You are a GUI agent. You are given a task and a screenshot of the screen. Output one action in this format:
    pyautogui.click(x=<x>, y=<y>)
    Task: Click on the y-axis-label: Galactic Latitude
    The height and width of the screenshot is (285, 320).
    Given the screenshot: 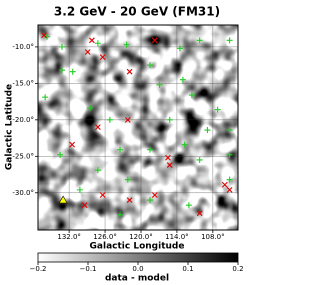 What is the action you would take?
    pyautogui.click(x=10, y=127)
    